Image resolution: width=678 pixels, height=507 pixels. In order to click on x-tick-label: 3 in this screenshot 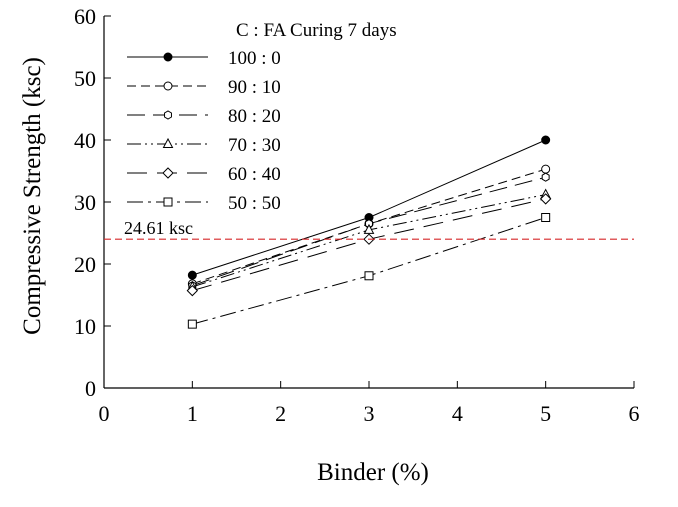, I will do `click(369, 413)`.